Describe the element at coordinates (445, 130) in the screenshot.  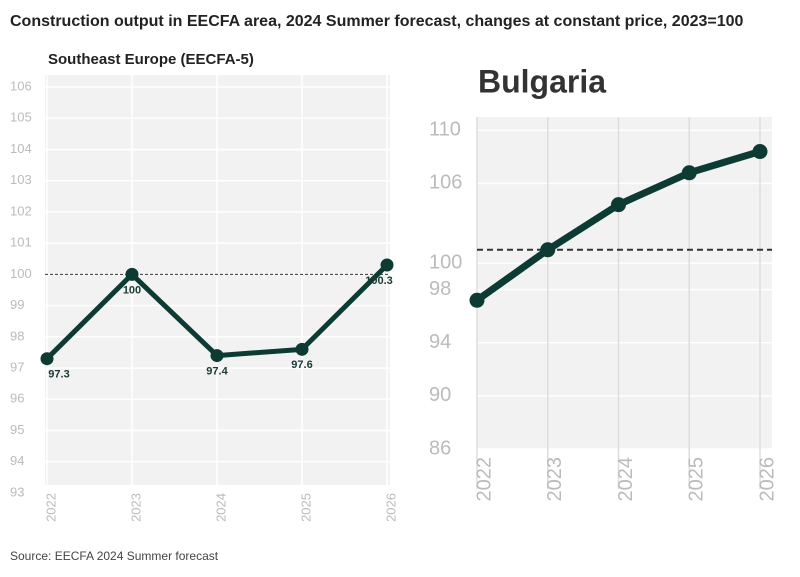
I see `y-tick-label: 110` at that location.